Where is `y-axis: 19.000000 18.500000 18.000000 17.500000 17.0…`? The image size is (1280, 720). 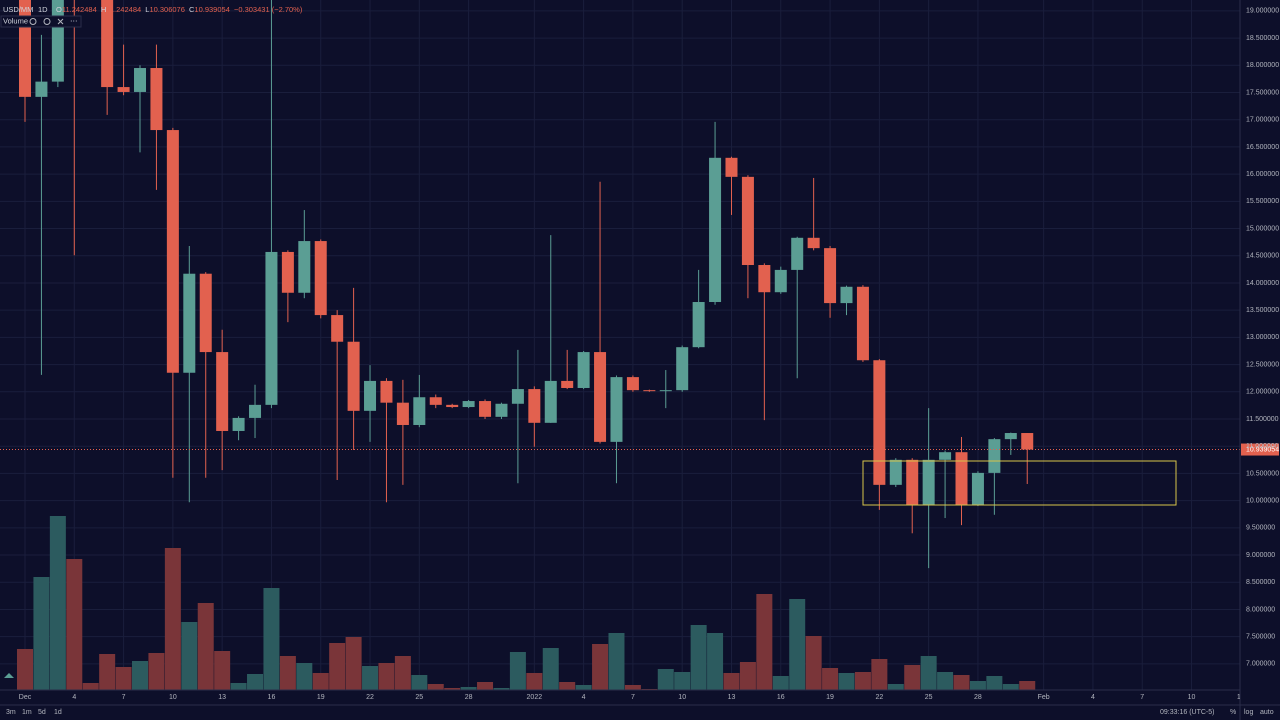
y-axis: 19.000000 18.500000 18.000000 17.500000 17.0… is located at coordinates (1262, 338).